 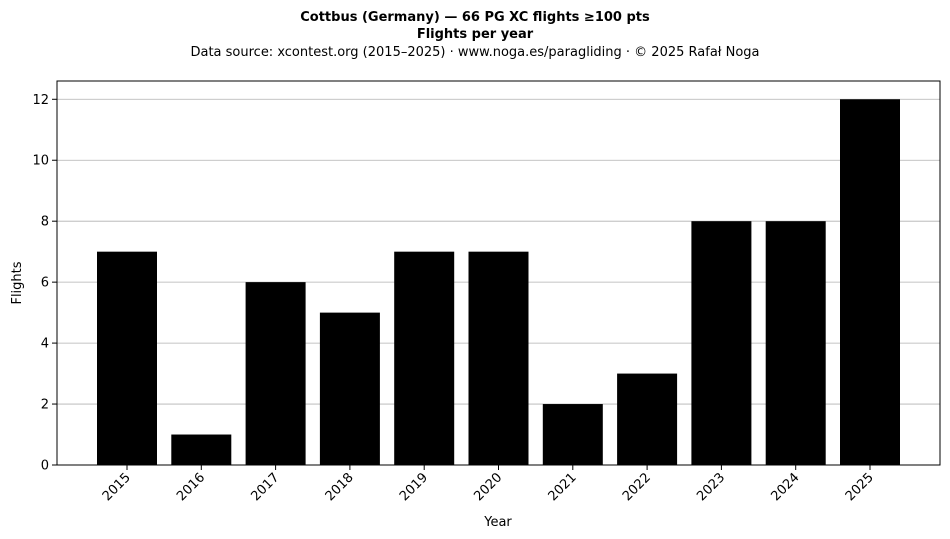 What do you see at coordinates (488, 487) in the screenshot?
I see `x-tick-label: 2020` at bounding box center [488, 487].